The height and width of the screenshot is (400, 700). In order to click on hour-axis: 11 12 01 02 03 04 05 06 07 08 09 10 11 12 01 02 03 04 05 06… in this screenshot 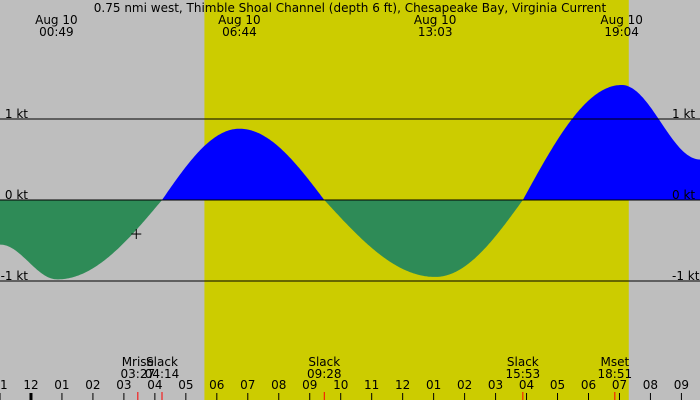, I will do `click(344, 389)`.